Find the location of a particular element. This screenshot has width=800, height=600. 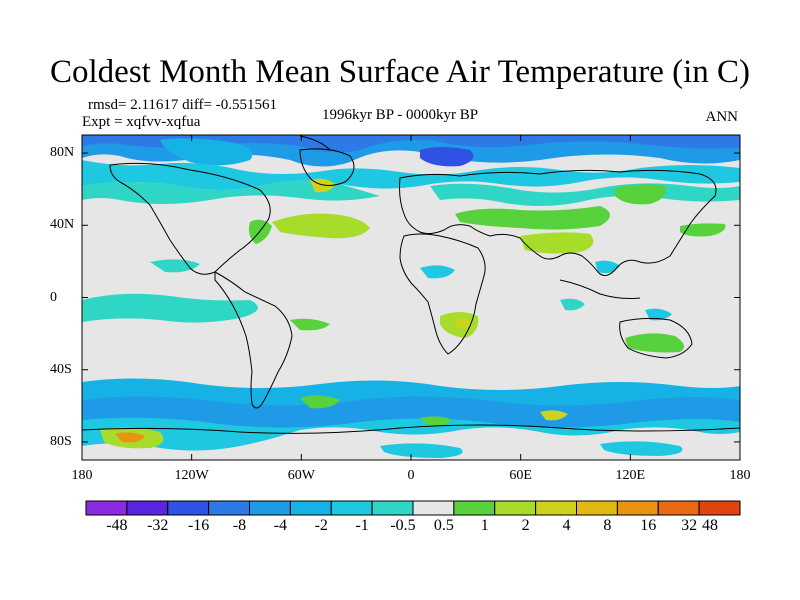

colorbar-label: 2 is located at coordinates (525, 525).